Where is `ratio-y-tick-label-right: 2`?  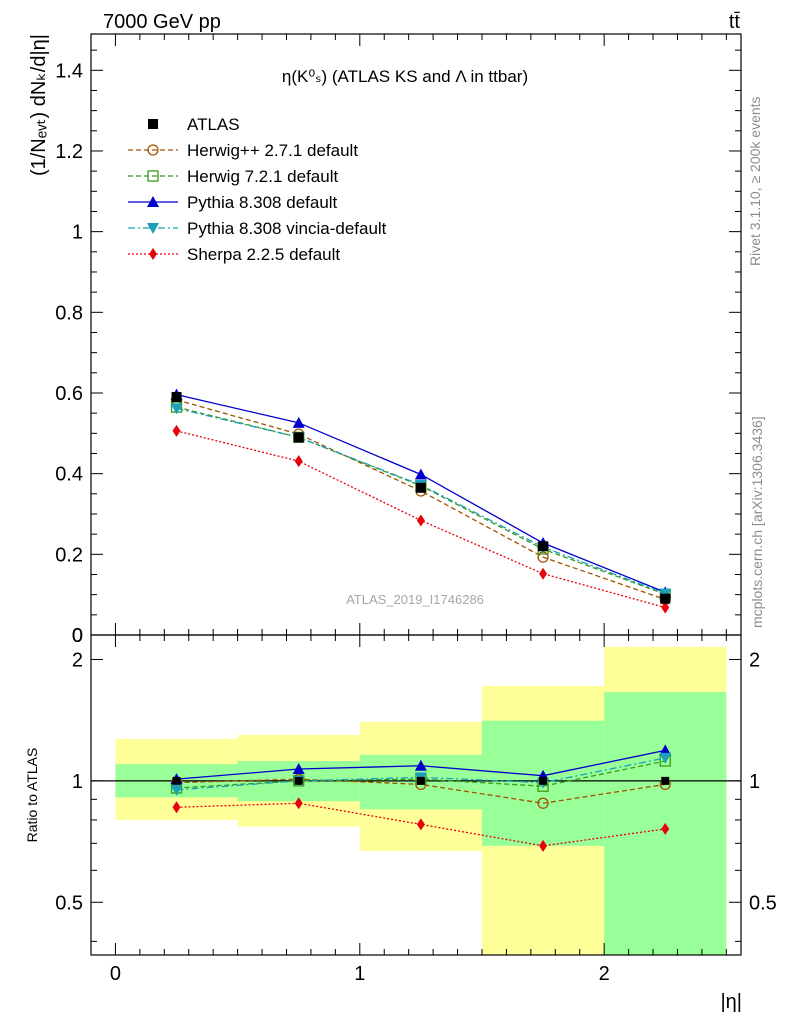 ratio-y-tick-label-right: 2 is located at coordinates (754, 660).